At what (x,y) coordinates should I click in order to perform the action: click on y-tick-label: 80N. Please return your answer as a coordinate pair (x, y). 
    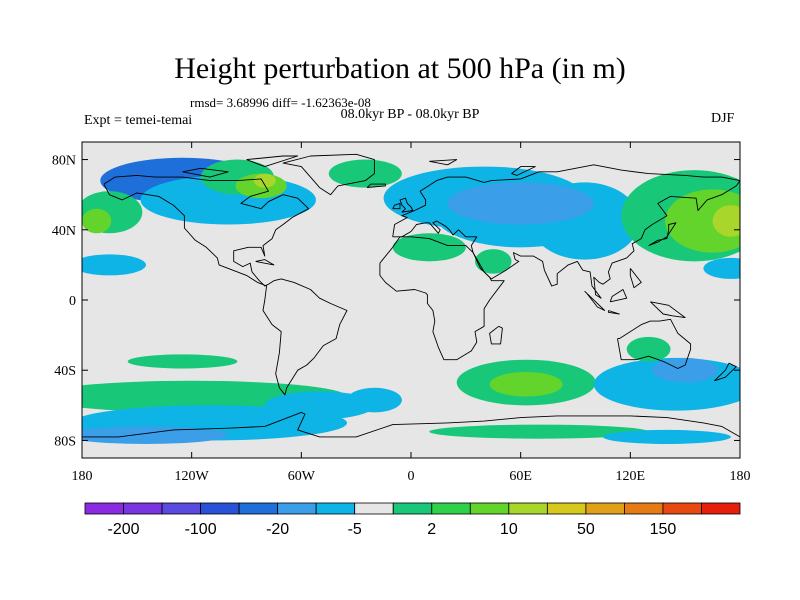
    Looking at the image, I should click on (64, 161).